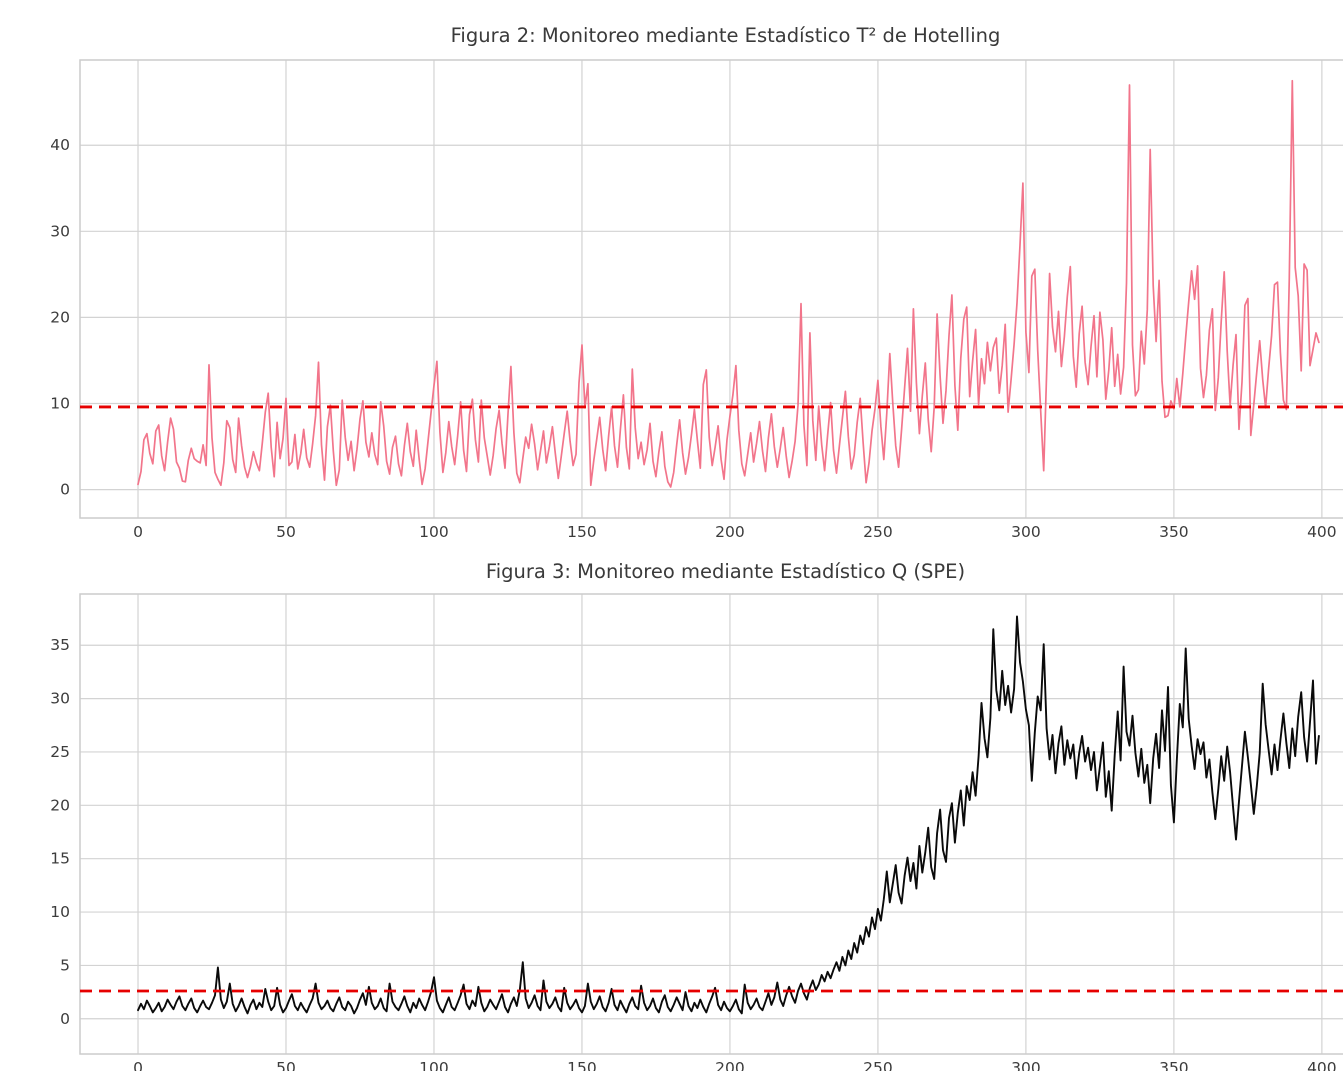 The image size is (1343, 1071). Describe the element at coordinates (60, 752) in the screenshot. I see `y-tick-label: 25` at that location.